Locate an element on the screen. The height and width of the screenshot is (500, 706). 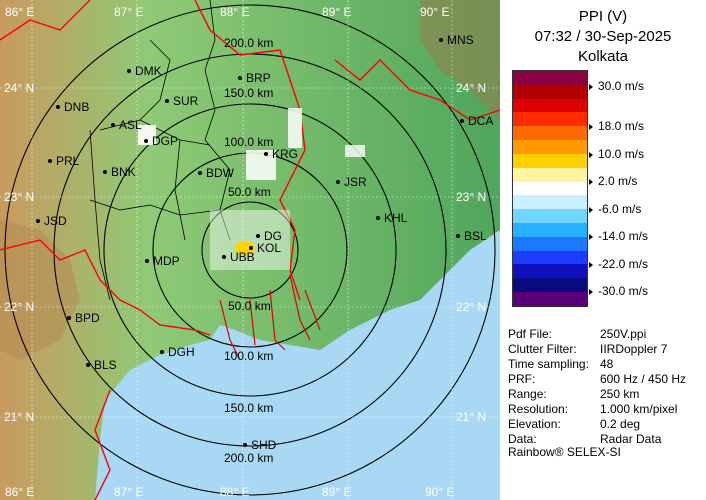
meta-key: Resolution: is located at coordinates (538, 409).